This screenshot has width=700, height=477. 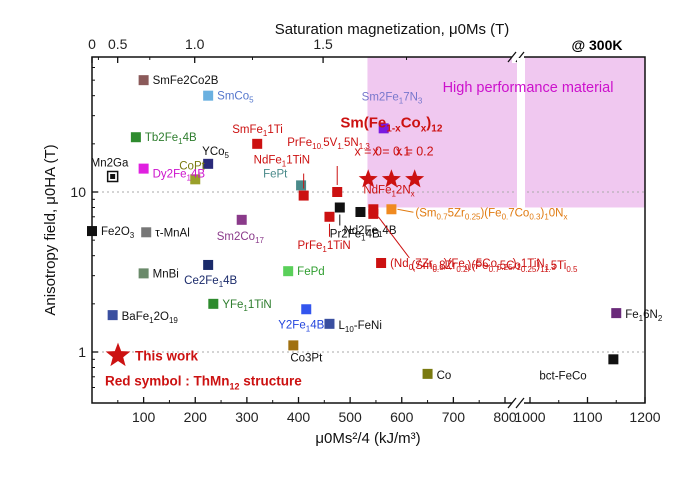 I want to click on x2-axis-title: Saturation magnetization, μ0Ms (T), so click(x=392, y=29).